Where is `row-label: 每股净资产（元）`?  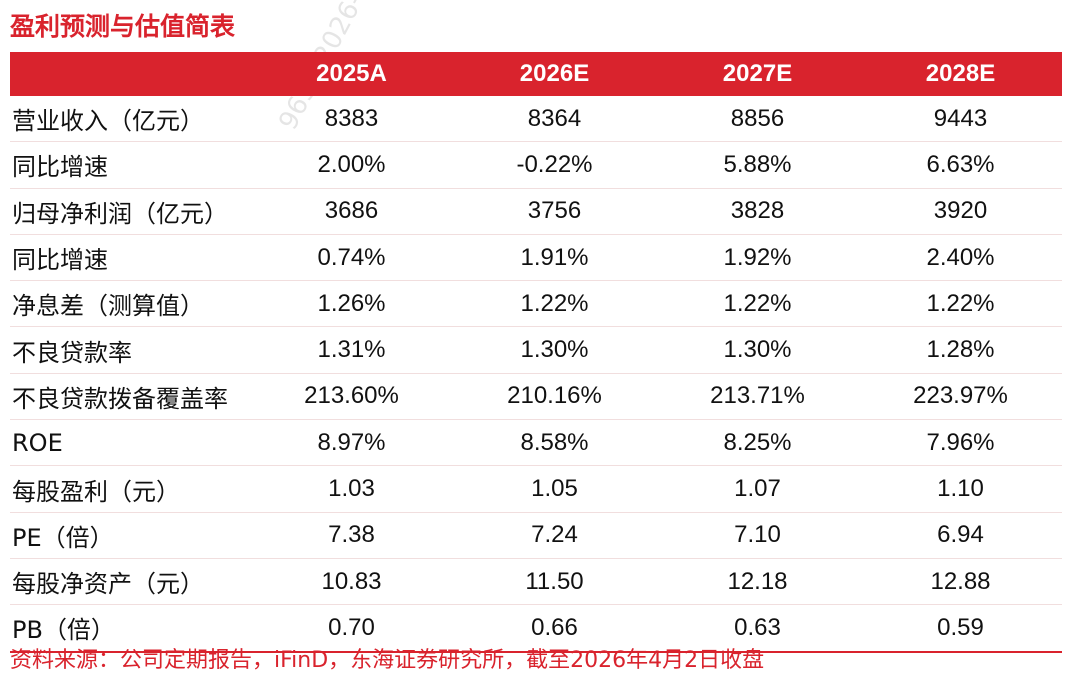 row-label: 每股净资产（元） is located at coordinates (130, 582).